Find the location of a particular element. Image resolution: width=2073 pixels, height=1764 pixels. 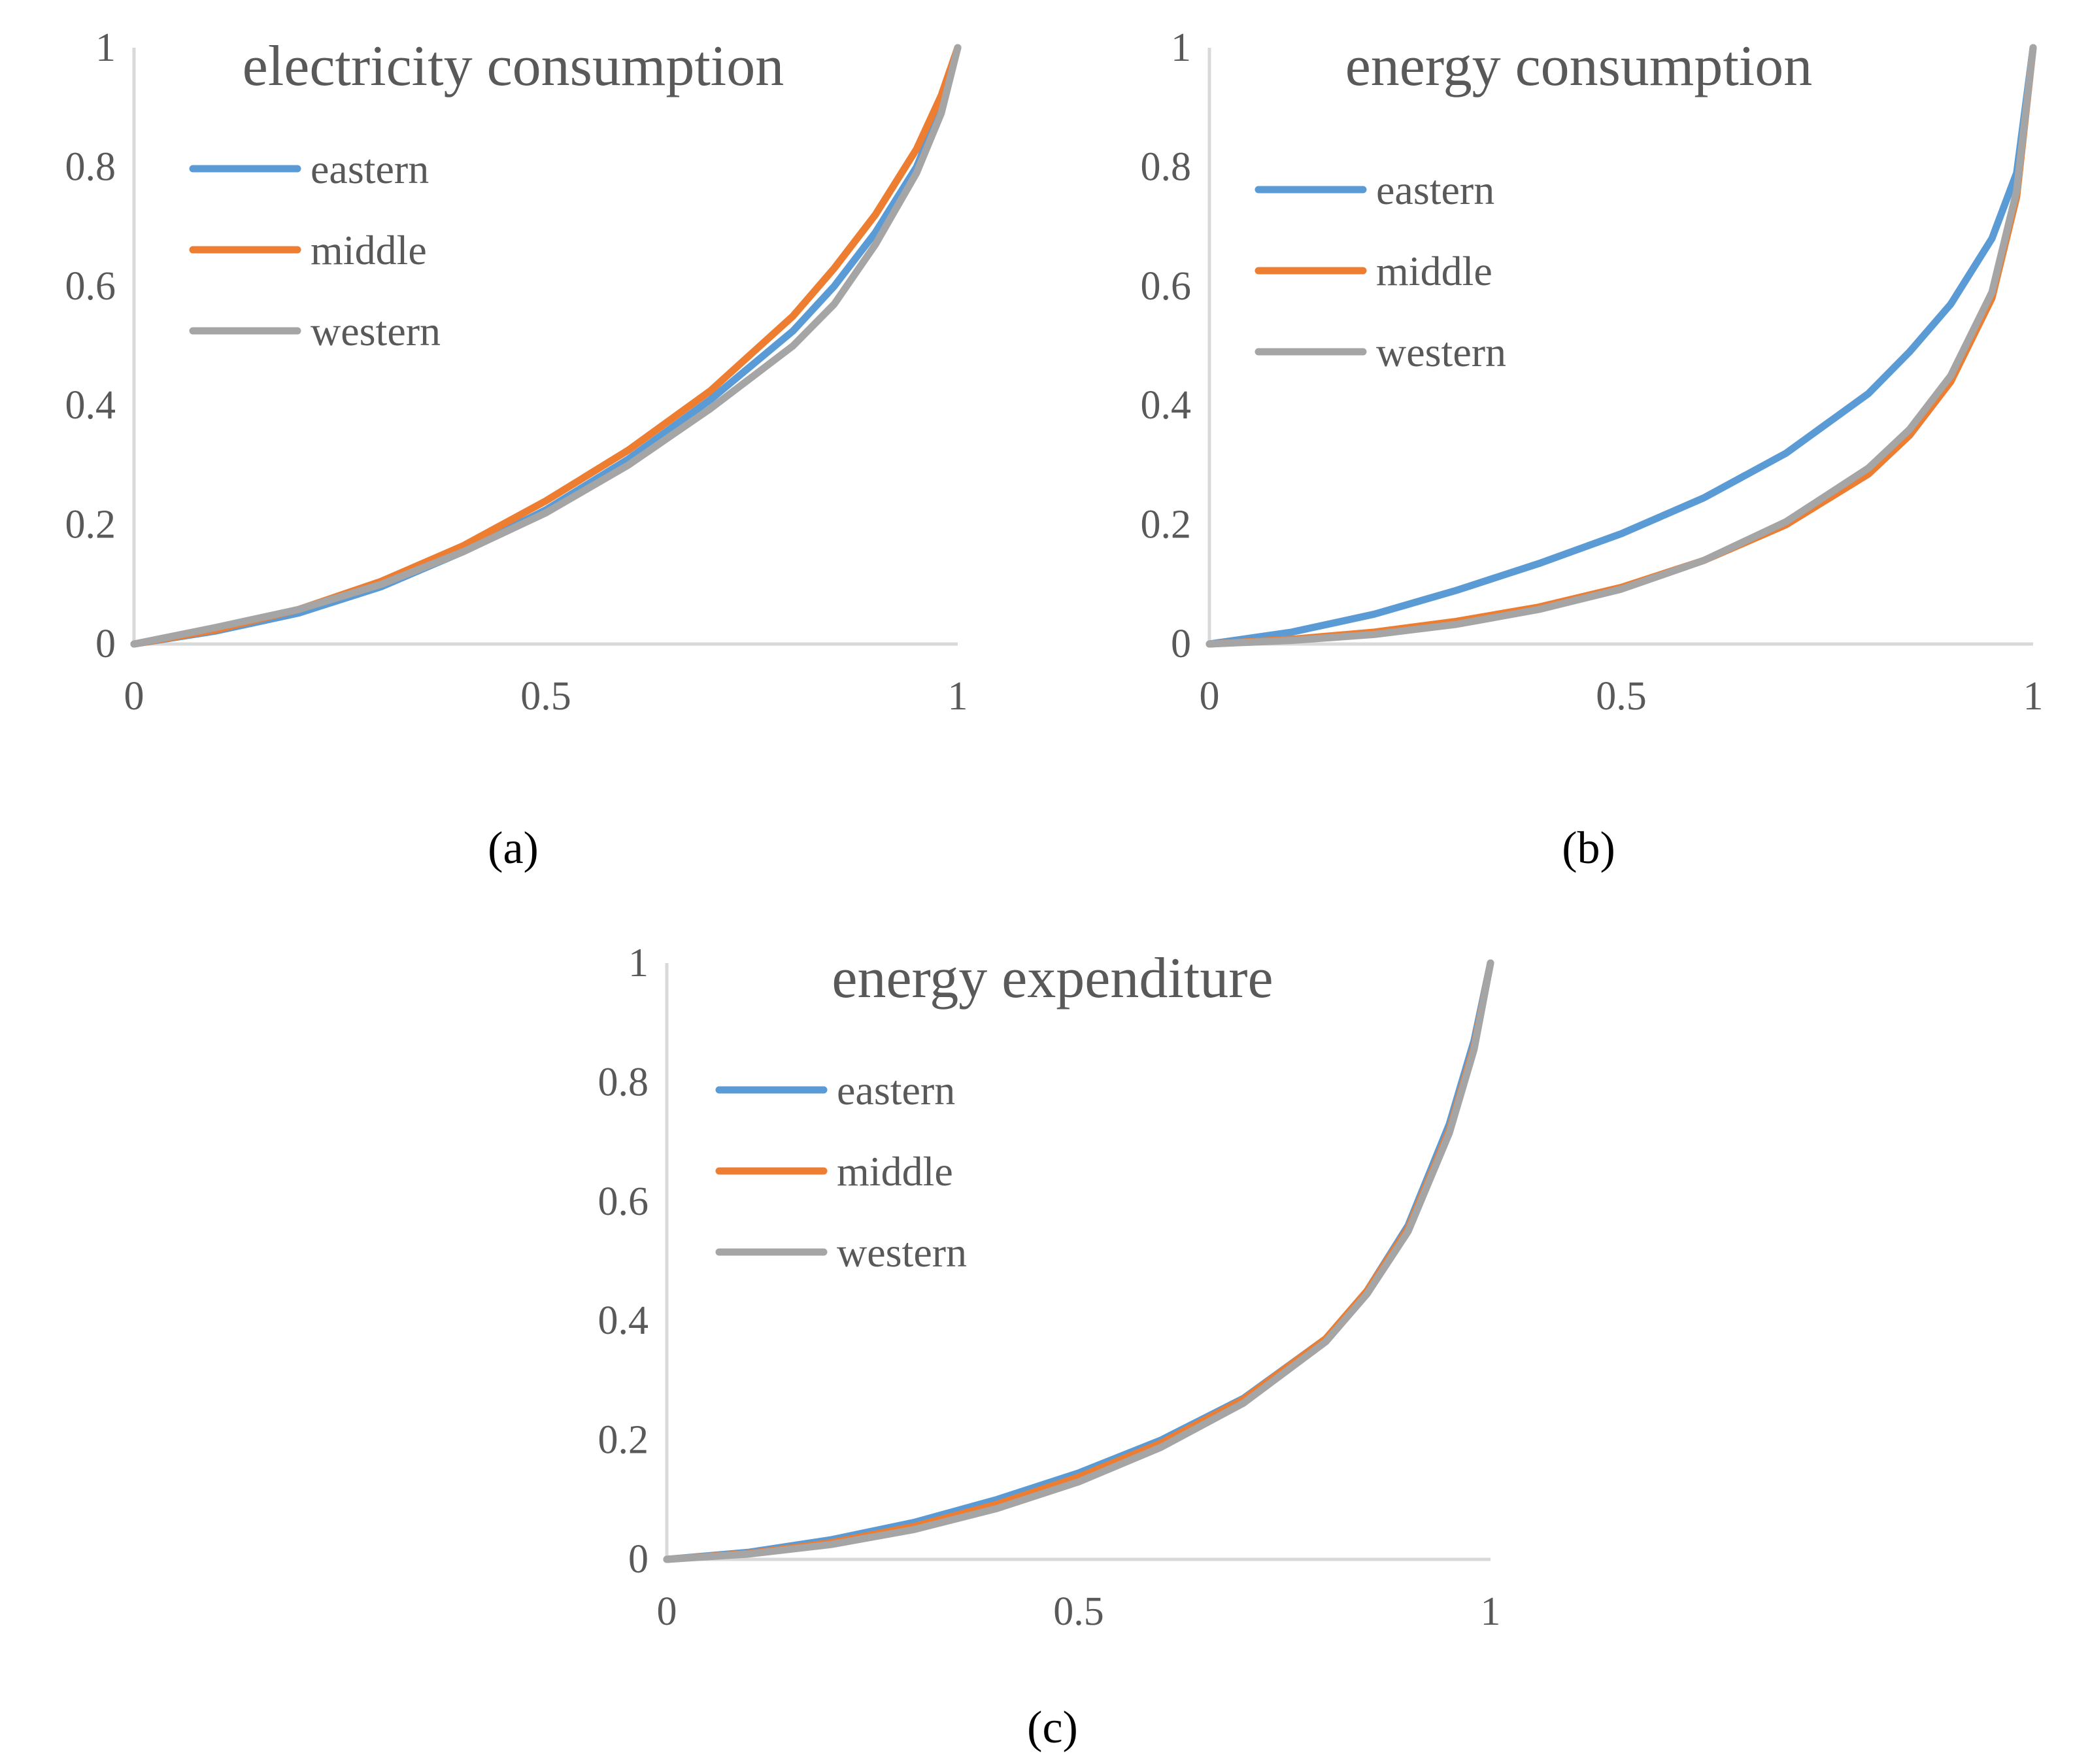

chart-title: energy consumption is located at coordinates (1578, 66).